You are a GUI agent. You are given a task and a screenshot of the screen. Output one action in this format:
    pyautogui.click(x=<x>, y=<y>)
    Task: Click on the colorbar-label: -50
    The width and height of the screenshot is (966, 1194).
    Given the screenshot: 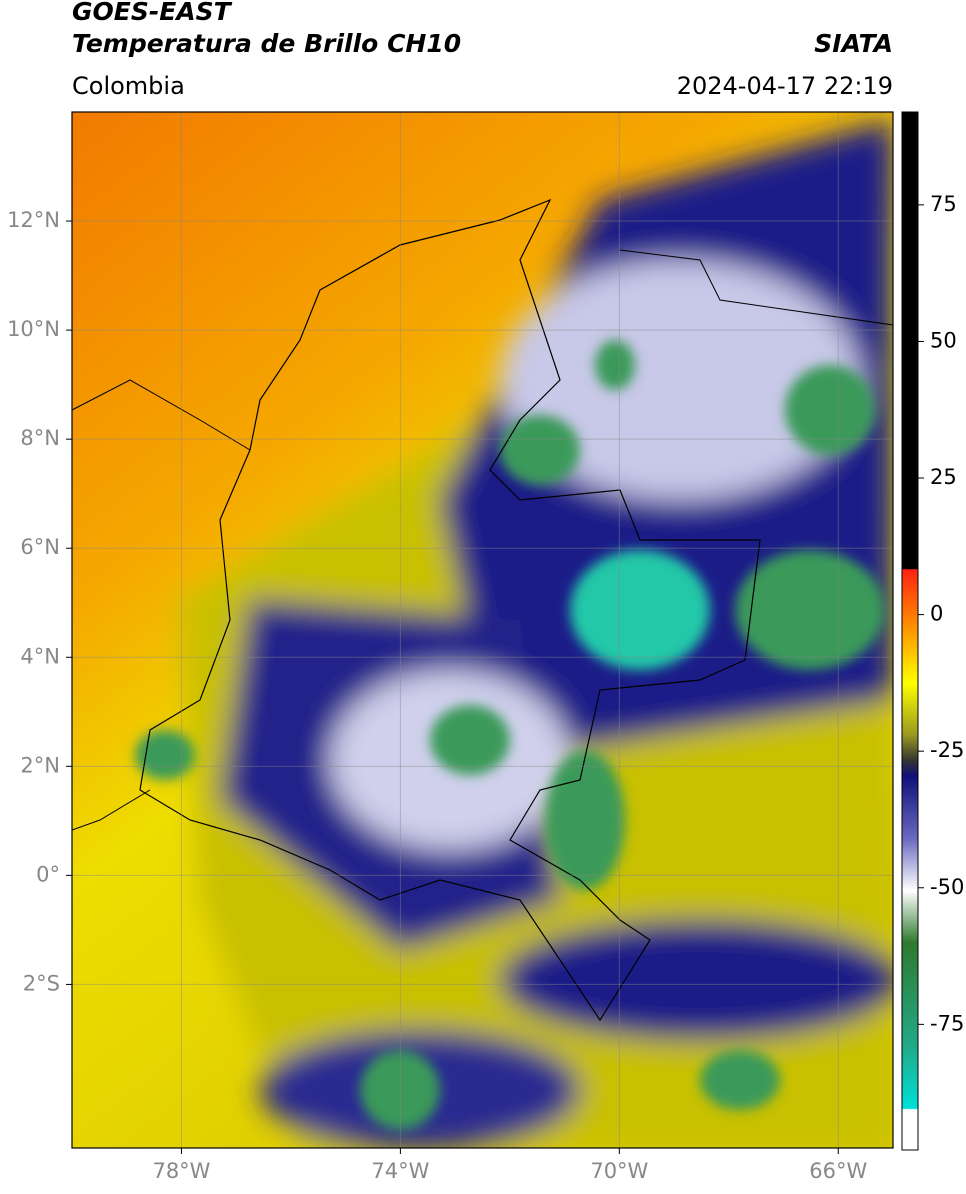 What is the action you would take?
    pyautogui.click(x=947, y=887)
    